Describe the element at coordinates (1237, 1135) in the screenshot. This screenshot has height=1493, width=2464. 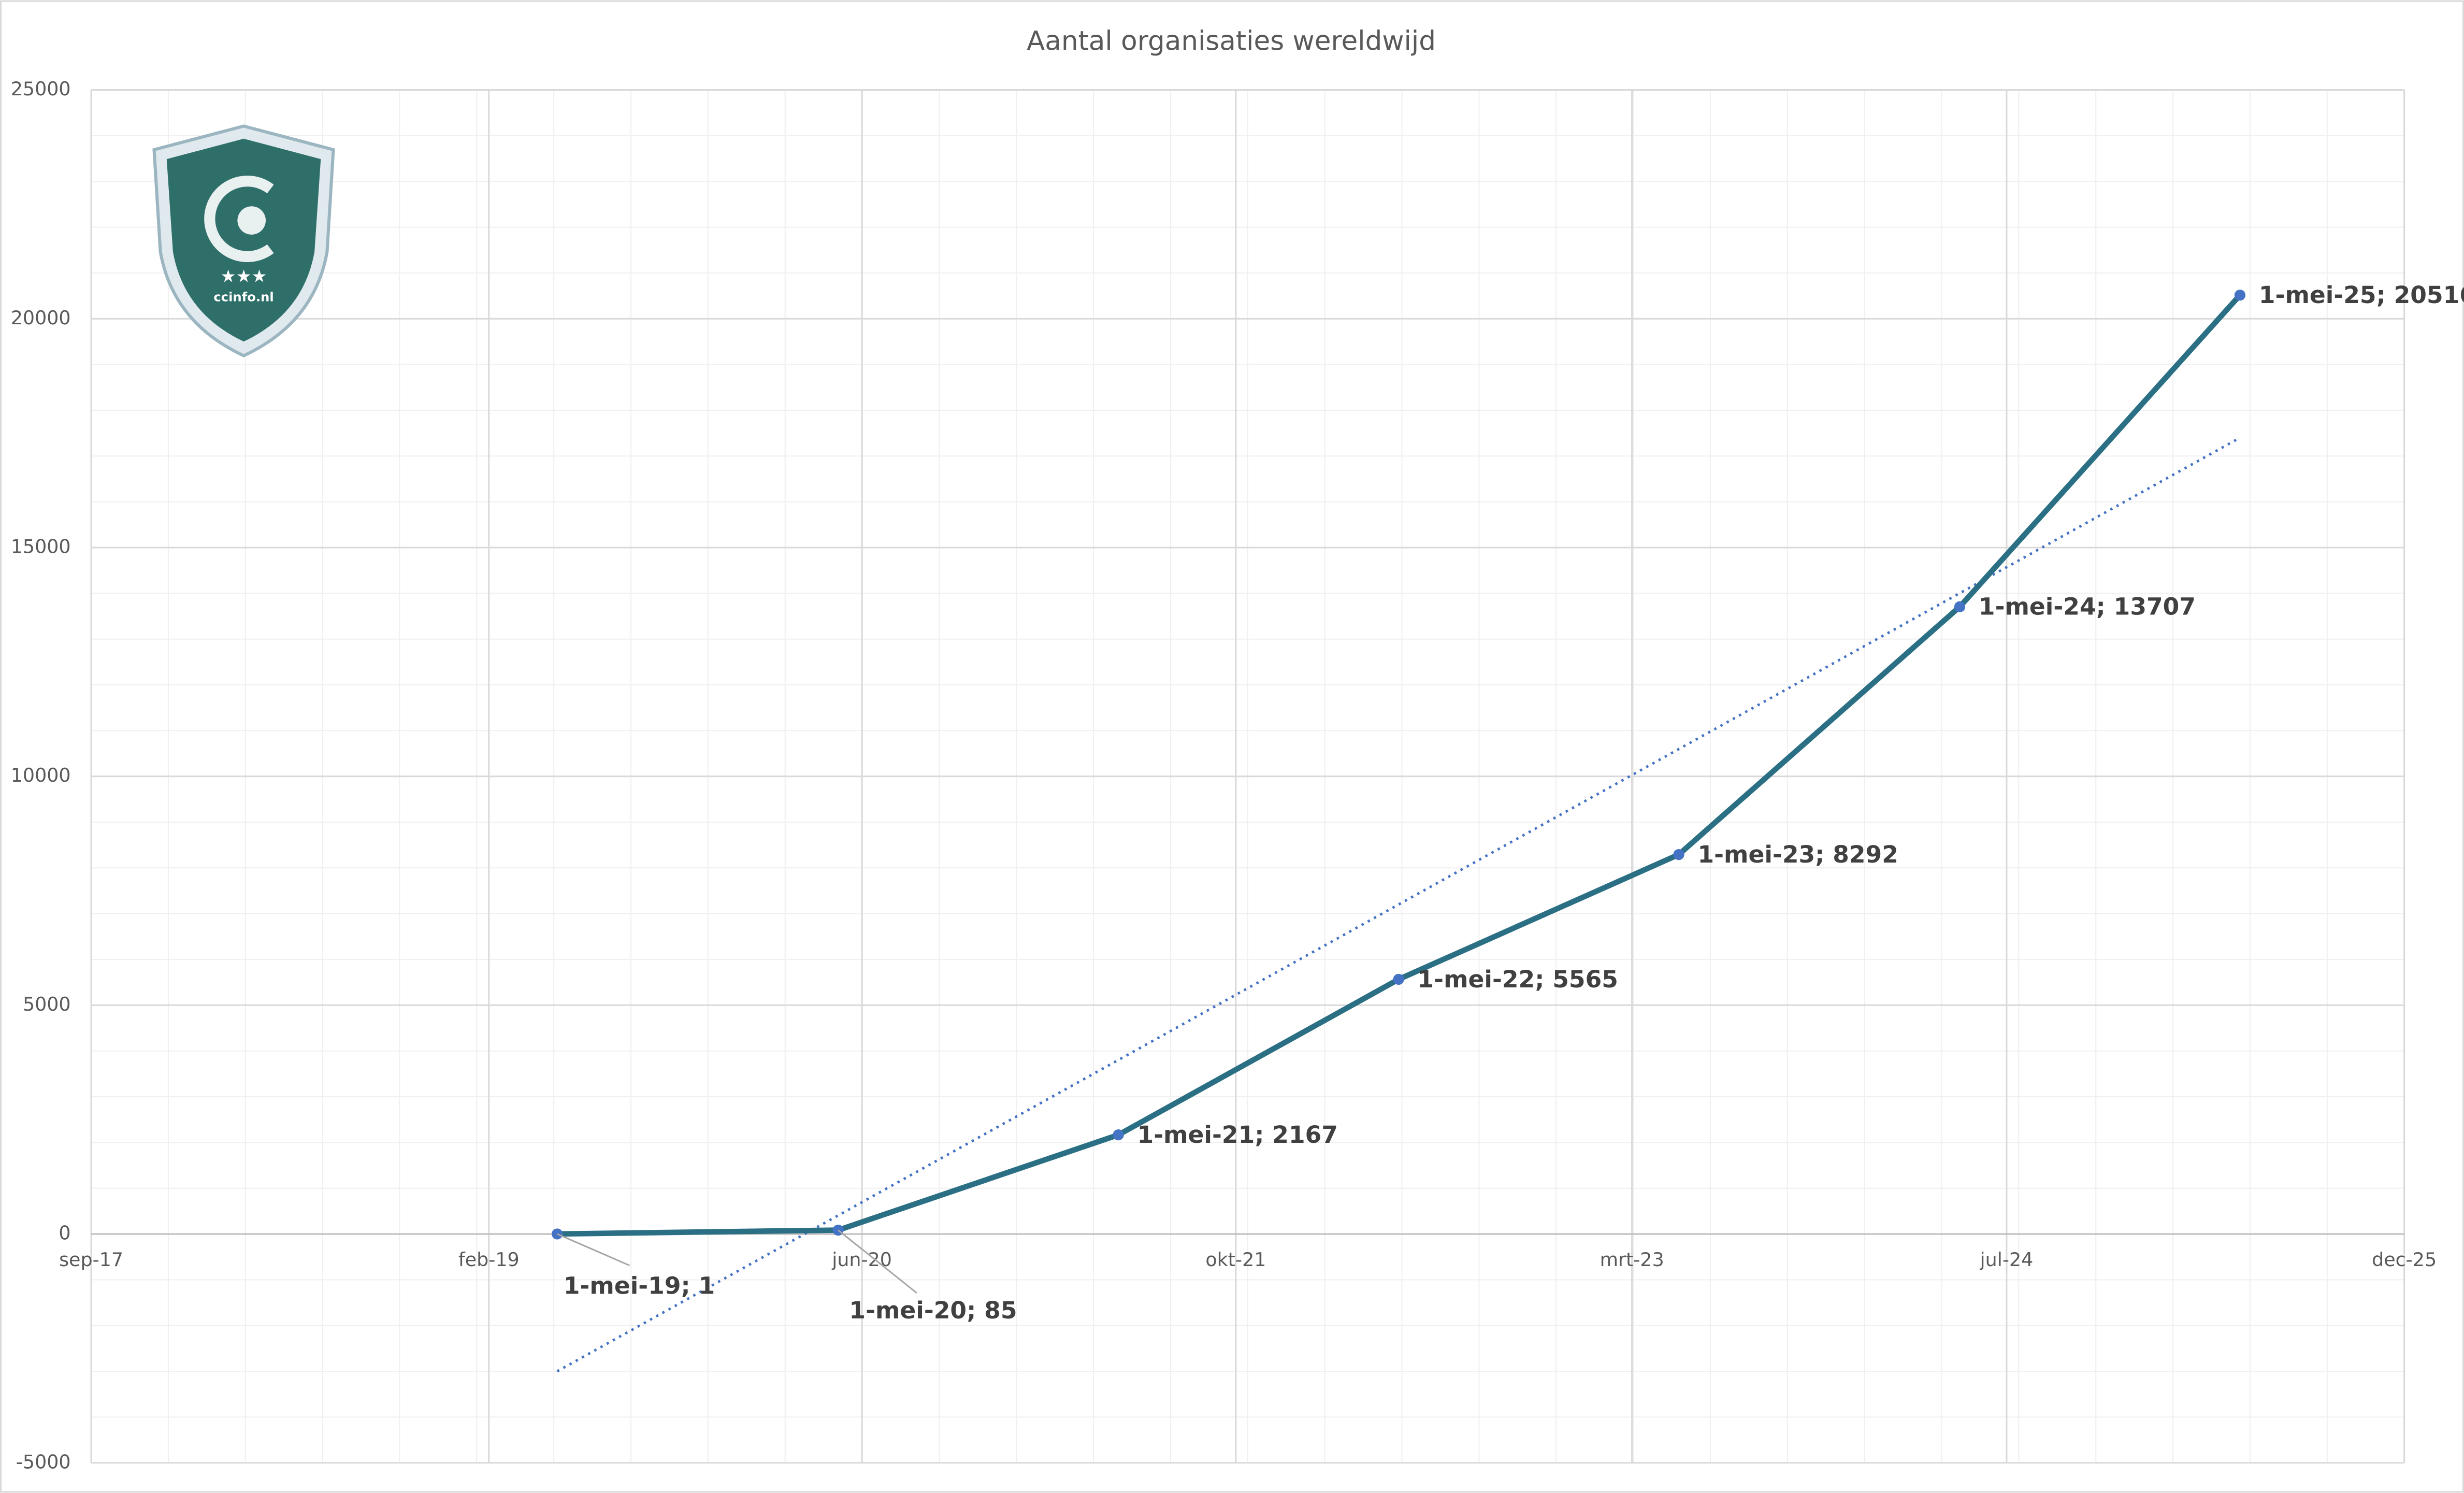
I see `data-label: 1-mei-21; 2167` at that location.